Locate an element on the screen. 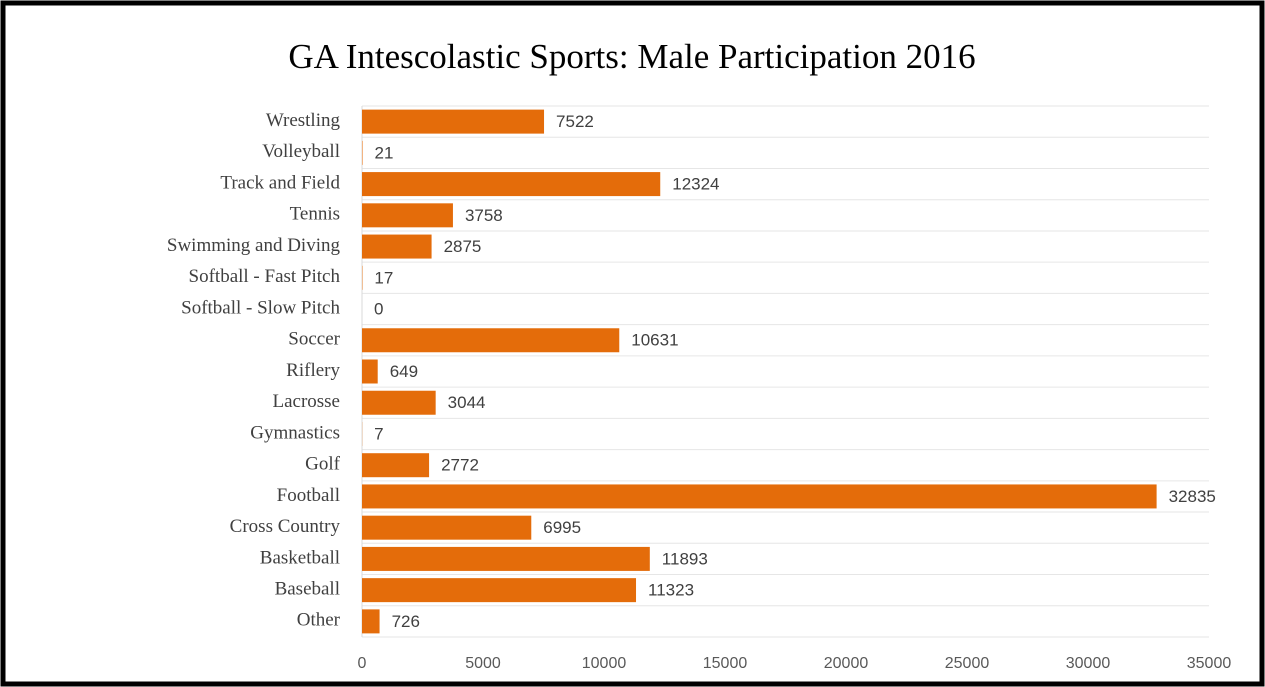 The height and width of the screenshot is (687, 1265). data-label: 7522 is located at coordinates (575, 121).